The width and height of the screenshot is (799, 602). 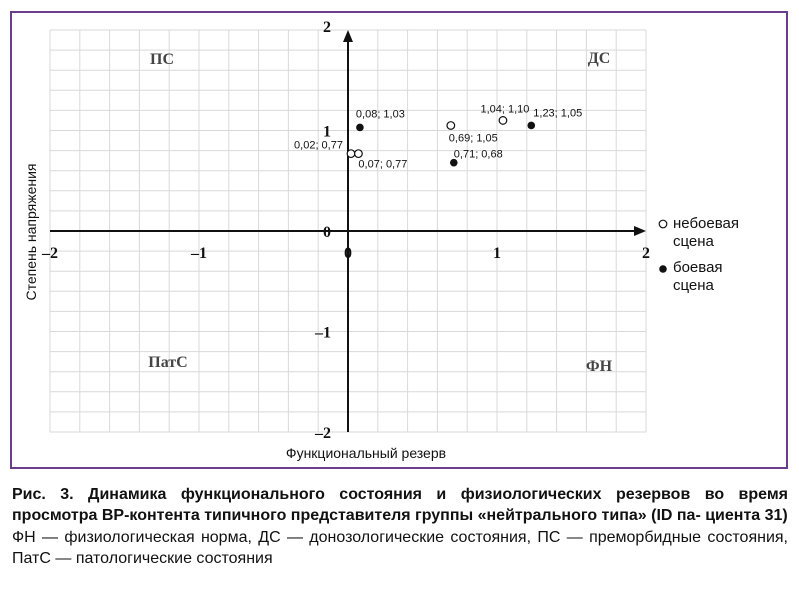 I want to click on point-label: 1,23; 1,05, so click(x=557, y=113).